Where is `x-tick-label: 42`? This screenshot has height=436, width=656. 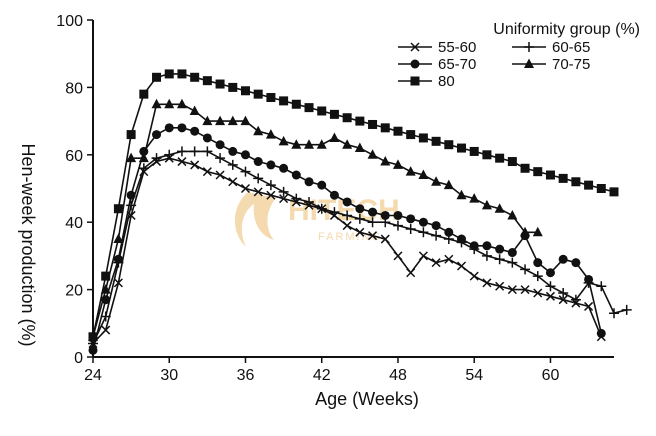
x-tick-label: 42 is located at coordinates (322, 375).